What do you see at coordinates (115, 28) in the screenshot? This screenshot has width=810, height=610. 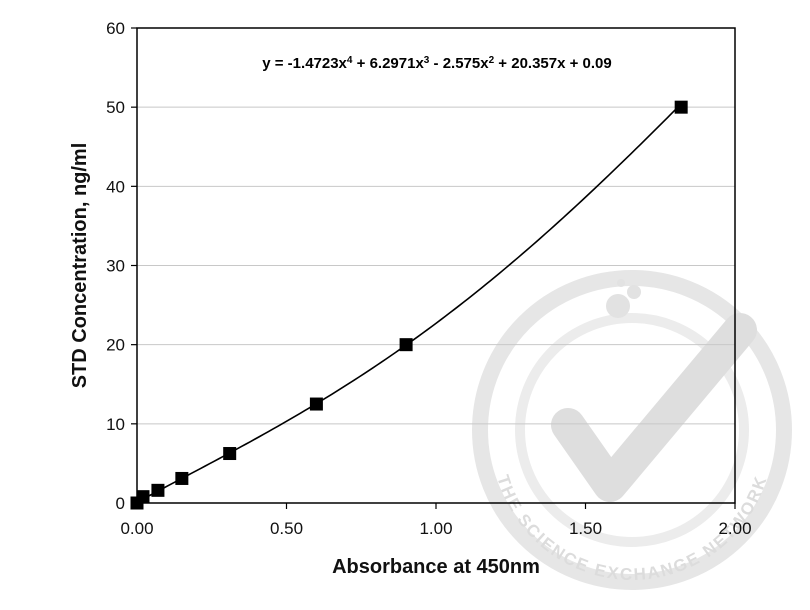 I see `y-tick-label: 60` at bounding box center [115, 28].